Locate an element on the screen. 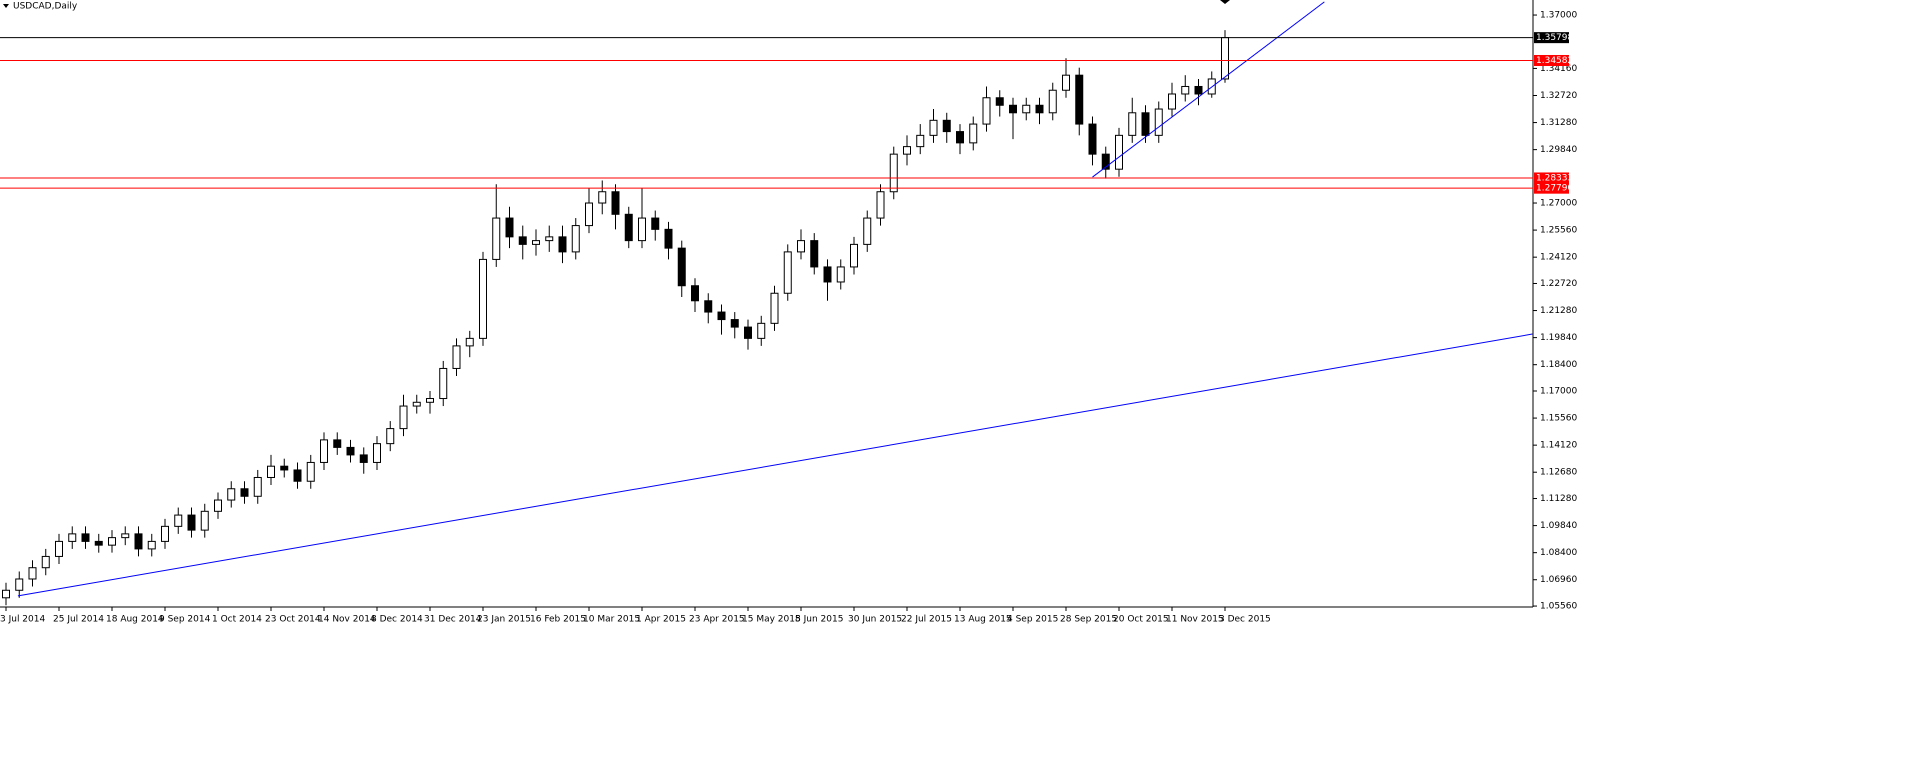 This screenshot has height=763, width=1912. y-tick-label: 1.11280 is located at coordinates (1558, 499).